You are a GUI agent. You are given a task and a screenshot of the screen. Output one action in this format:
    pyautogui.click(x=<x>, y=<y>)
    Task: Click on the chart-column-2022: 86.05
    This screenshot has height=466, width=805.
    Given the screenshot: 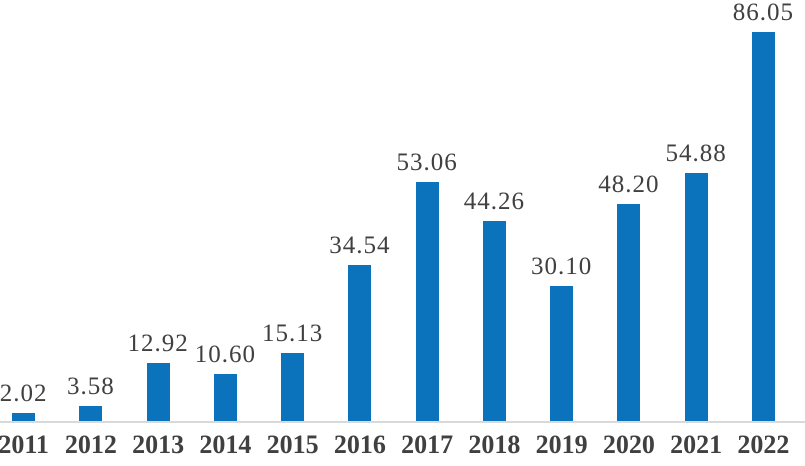 What is the action you would take?
    pyautogui.click(x=763, y=211)
    